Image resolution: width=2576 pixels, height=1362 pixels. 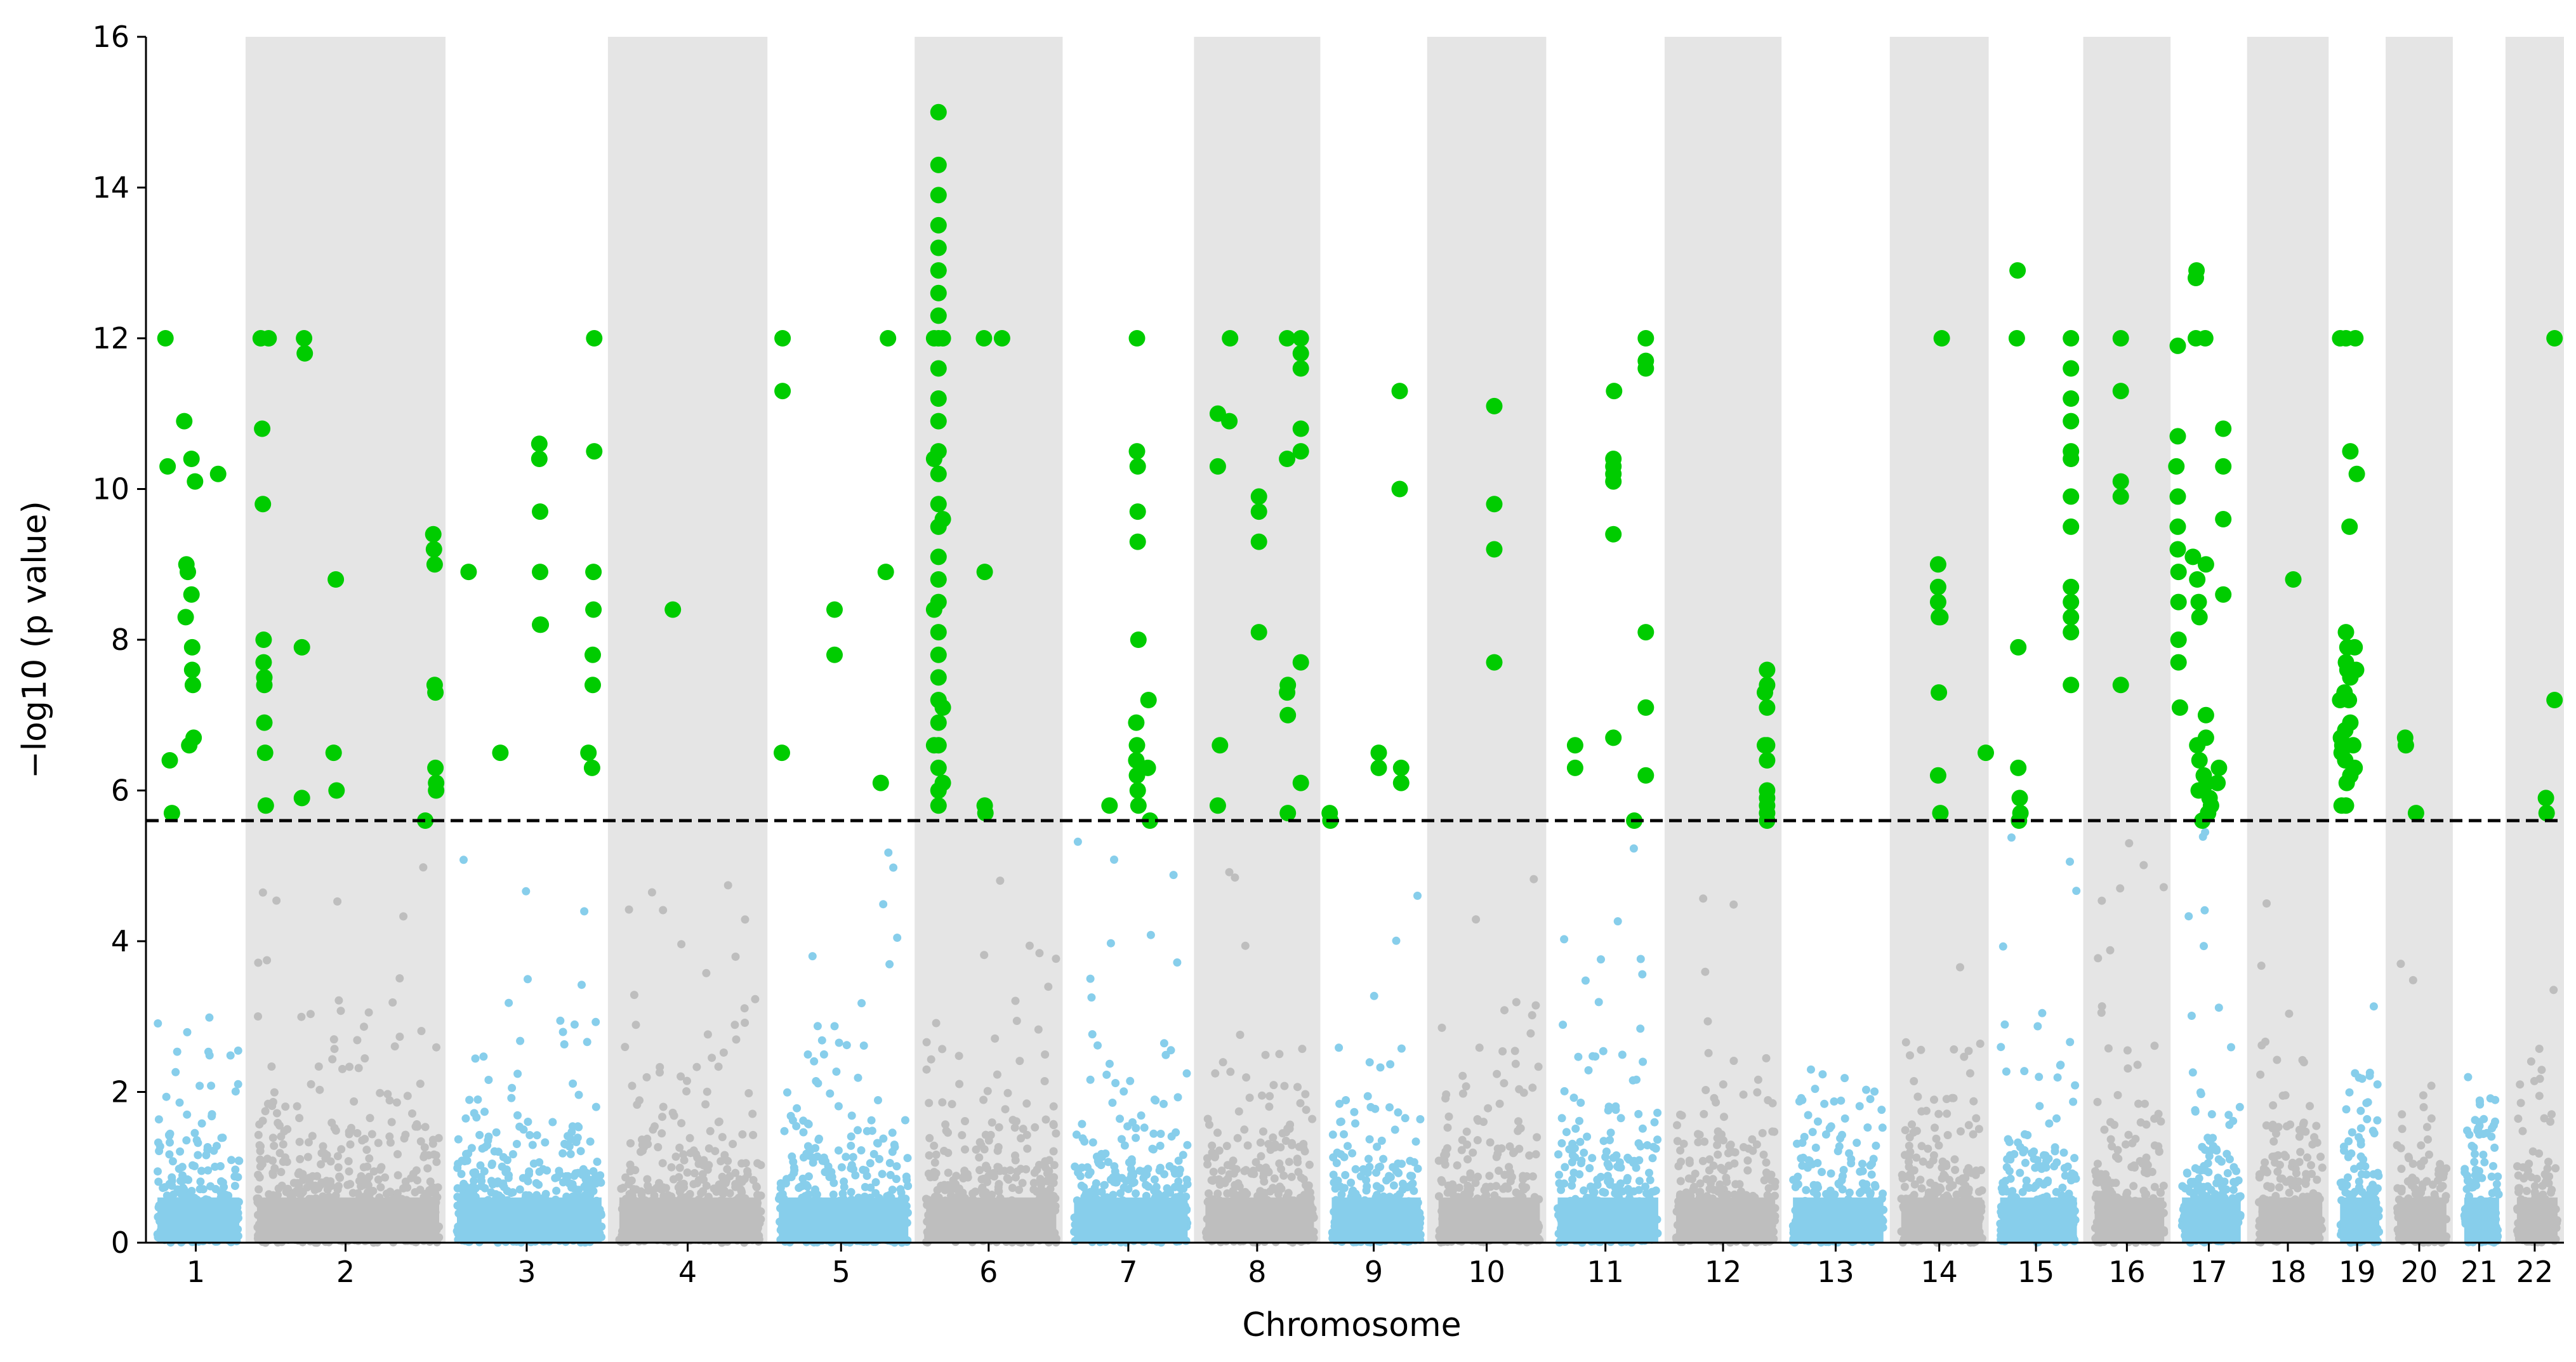 What do you see at coordinates (690, 1064) in the screenshot?
I see `chromosome-4-points` at bounding box center [690, 1064].